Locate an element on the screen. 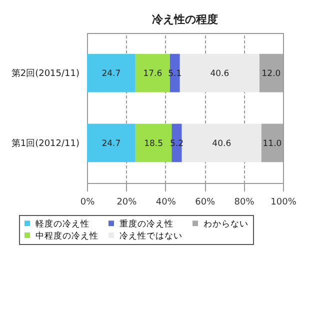  data-label: 17.6 is located at coordinates (152, 74).